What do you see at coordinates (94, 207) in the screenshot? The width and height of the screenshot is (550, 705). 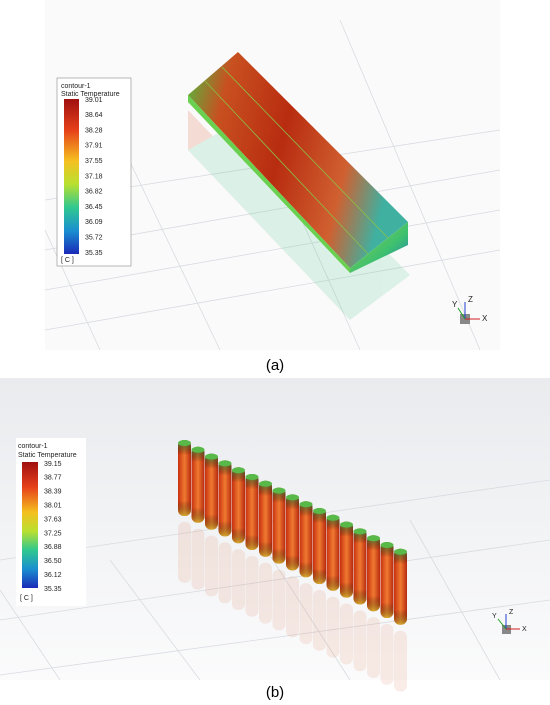 I see `colorbar-label: 36.45` at bounding box center [94, 207].